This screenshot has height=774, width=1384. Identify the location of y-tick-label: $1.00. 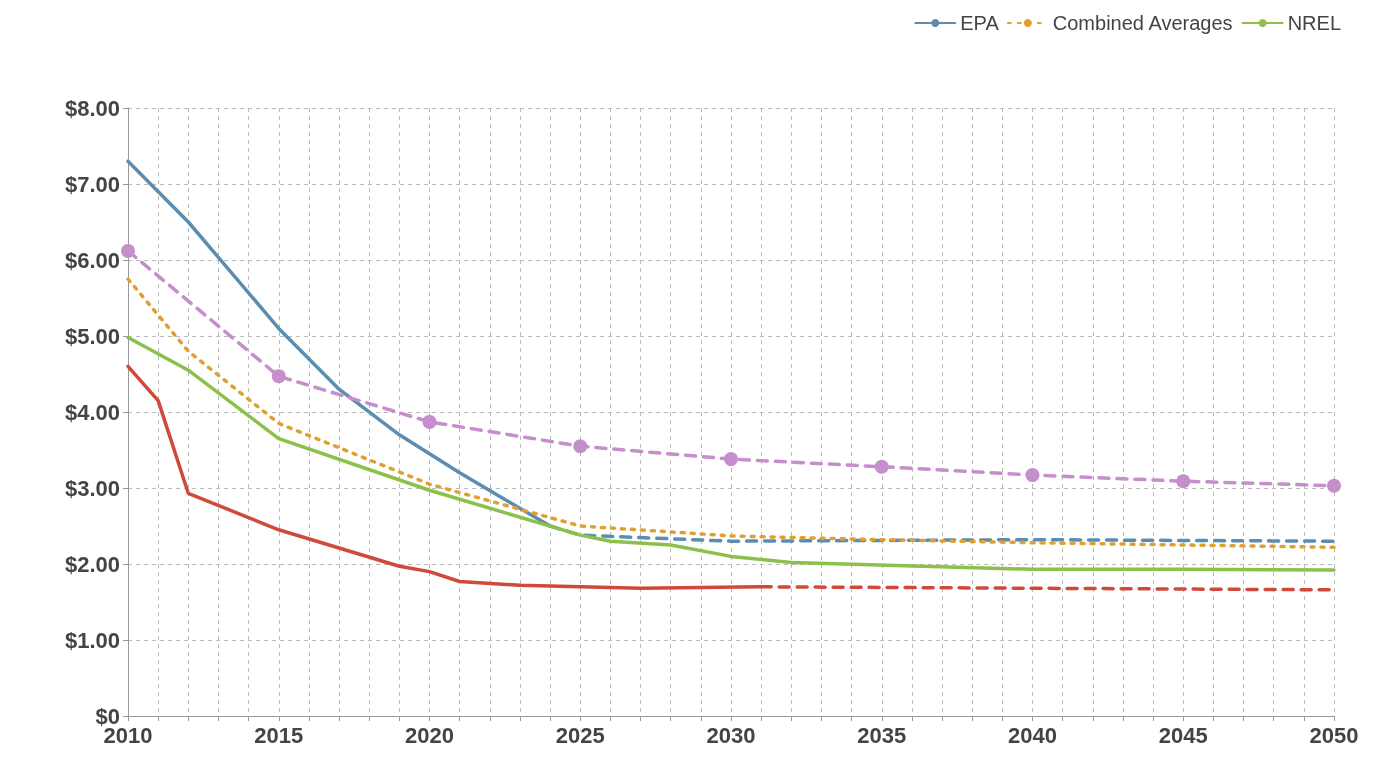
(92, 640).